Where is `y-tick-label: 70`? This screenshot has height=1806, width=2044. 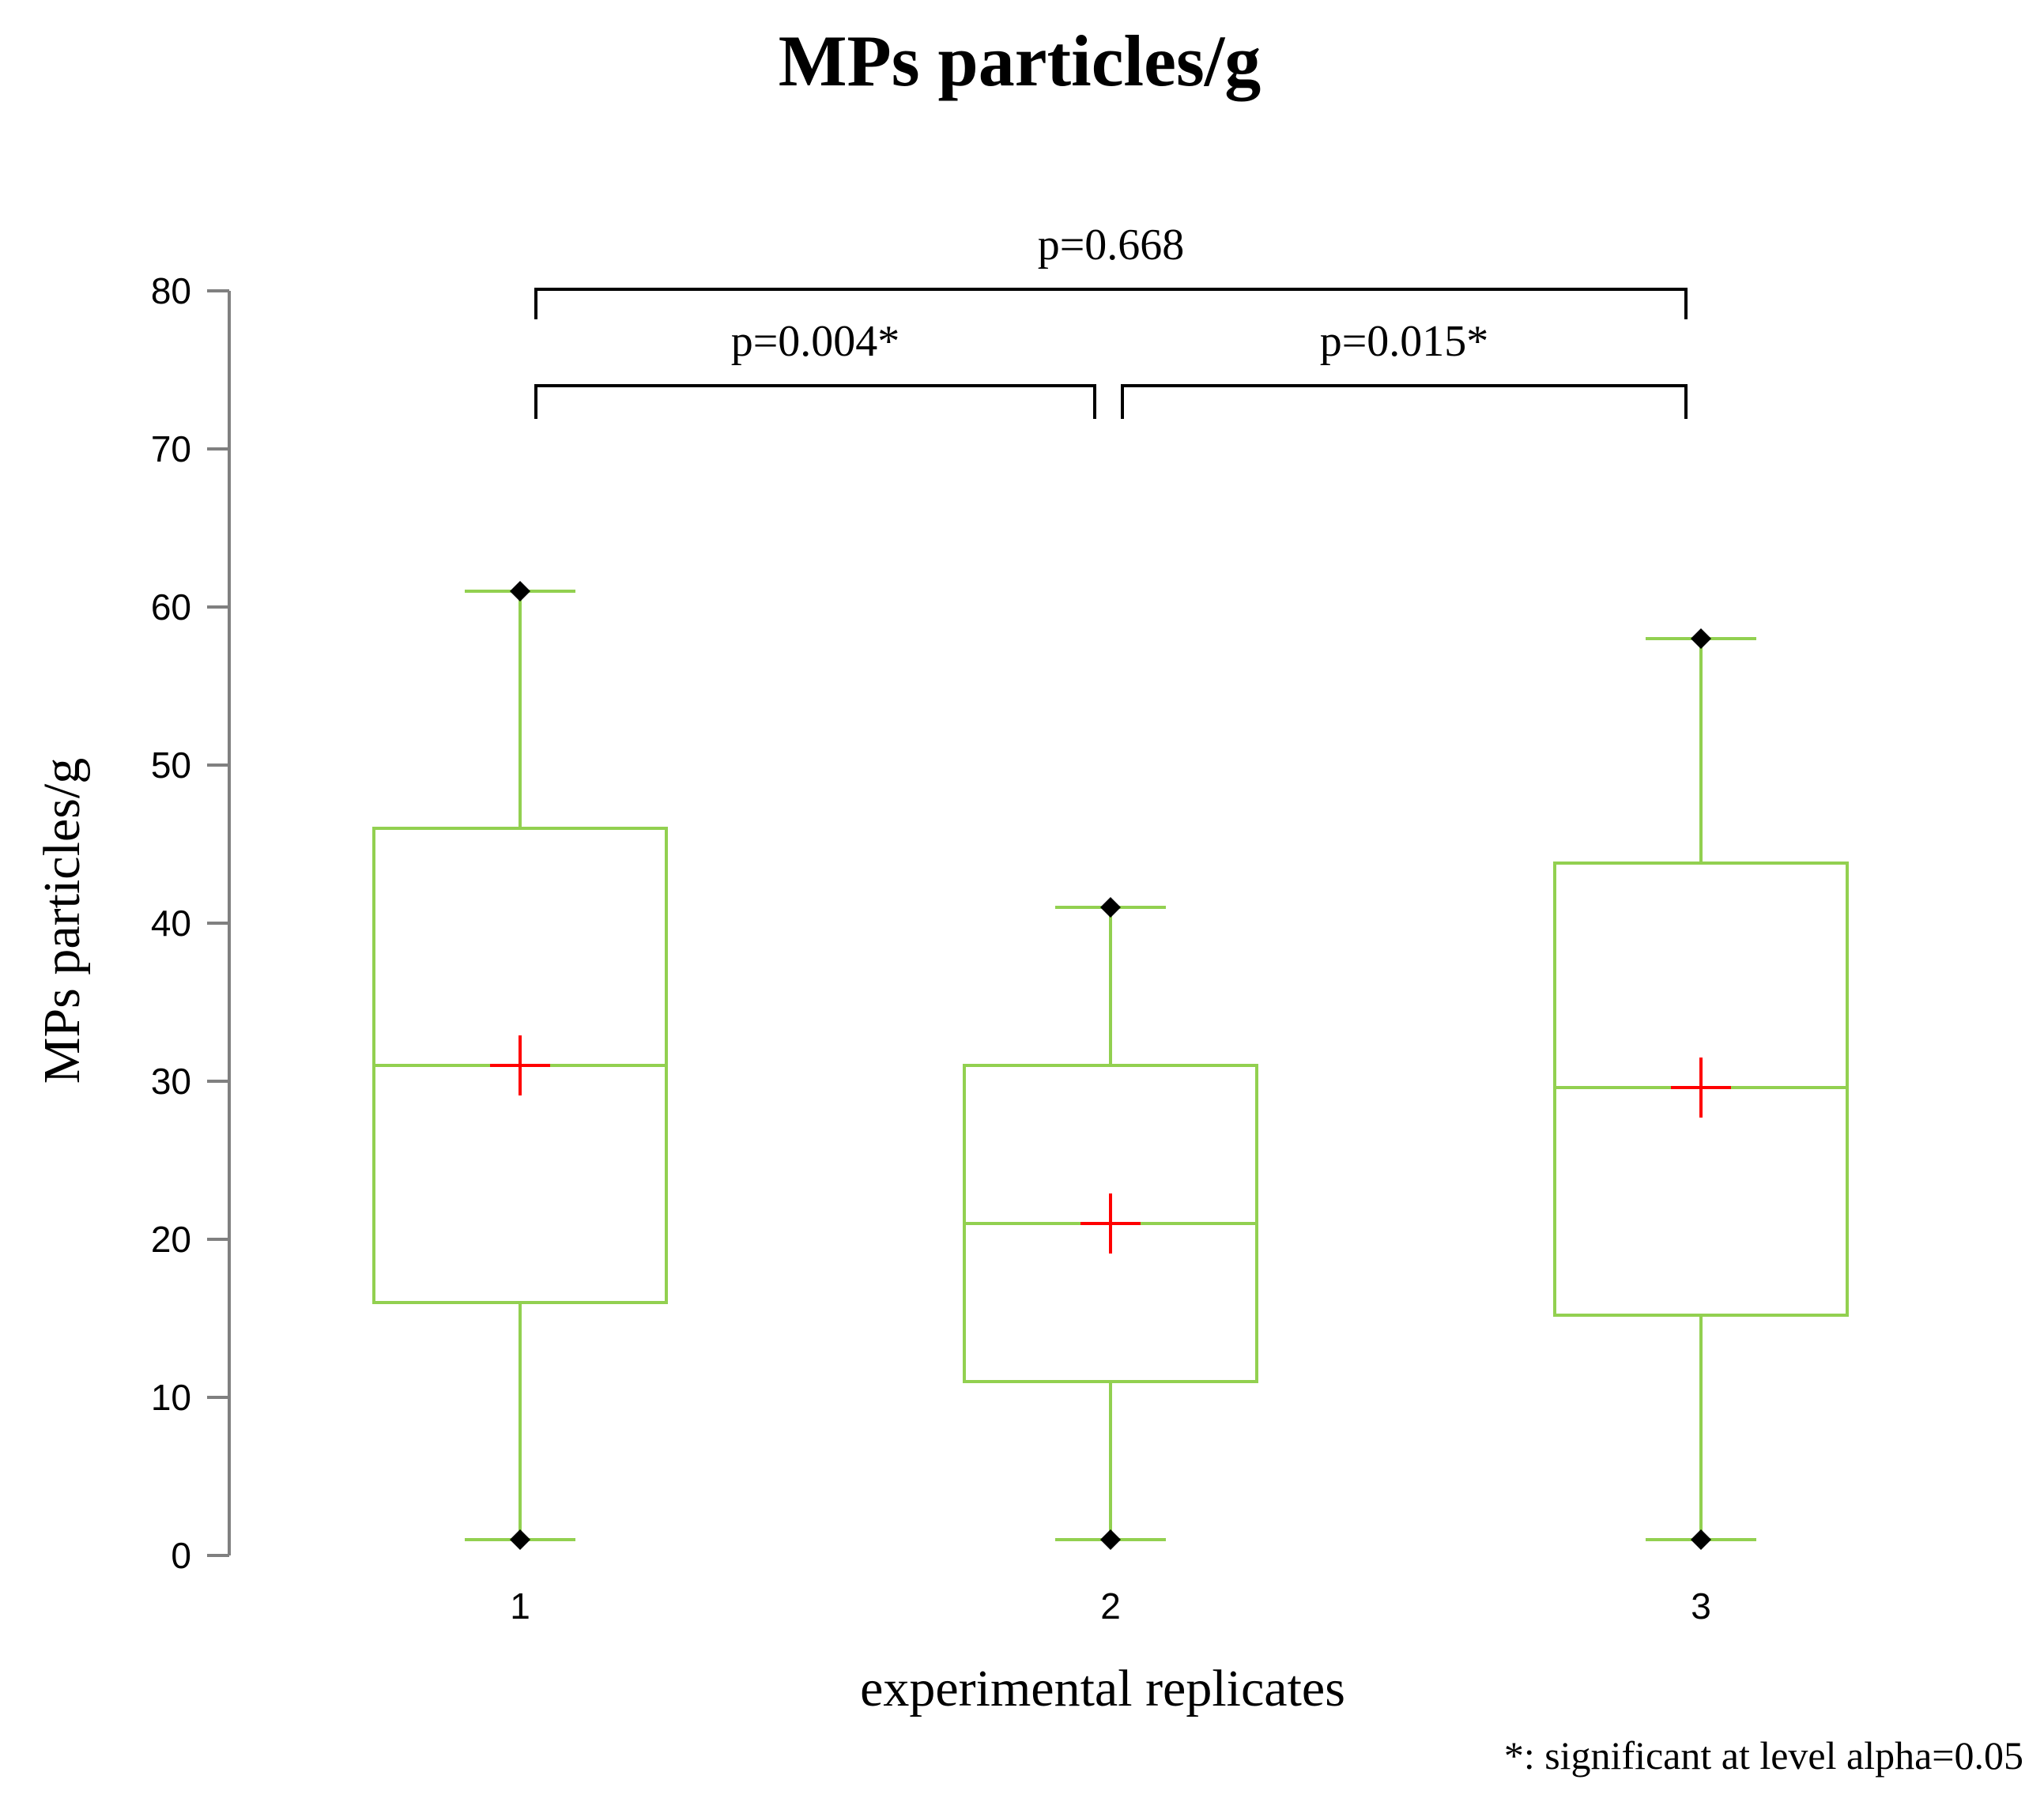 y-tick-label: 70 is located at coordinates (171, 449).